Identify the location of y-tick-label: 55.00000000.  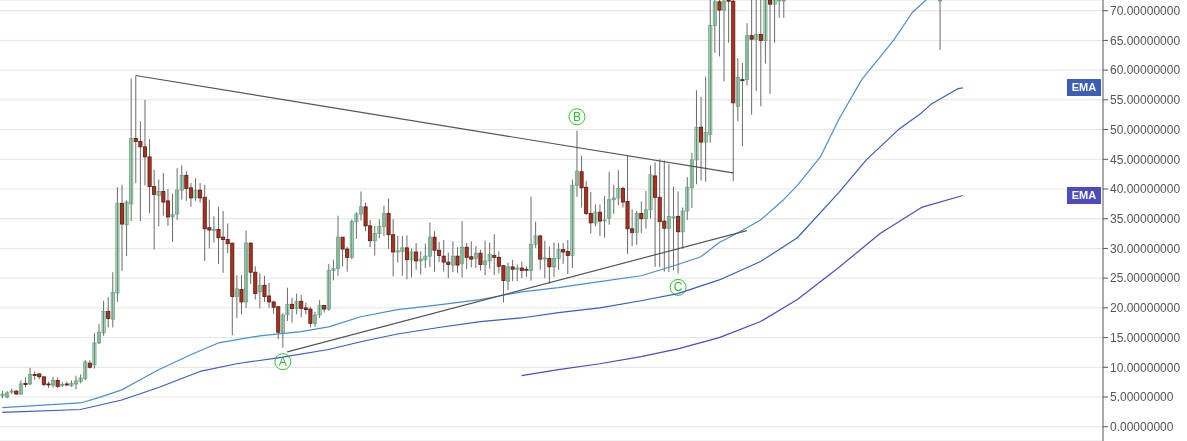
(1145, 100).